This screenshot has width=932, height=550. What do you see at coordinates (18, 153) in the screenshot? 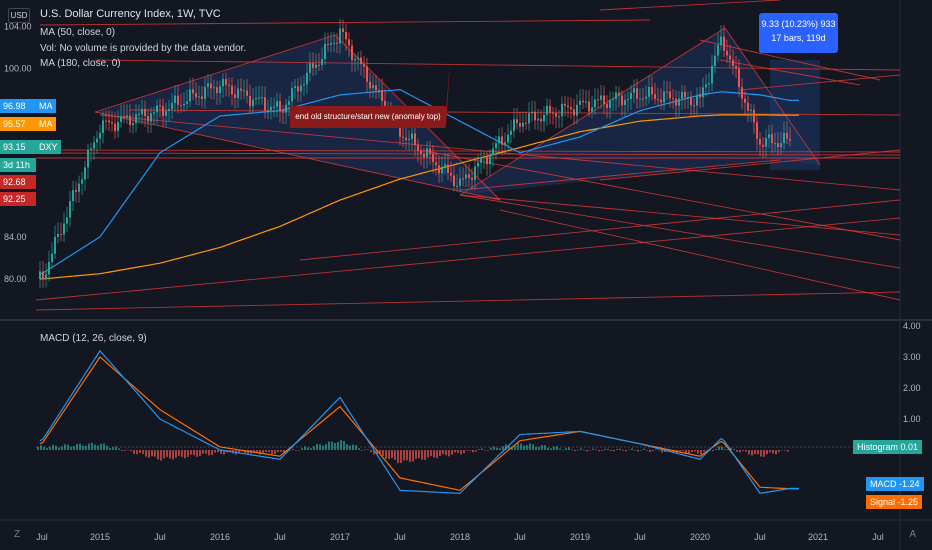
I see `left-price-axis: 104.00 100.00 84.00 80.00` at bounding box center [18, 153].